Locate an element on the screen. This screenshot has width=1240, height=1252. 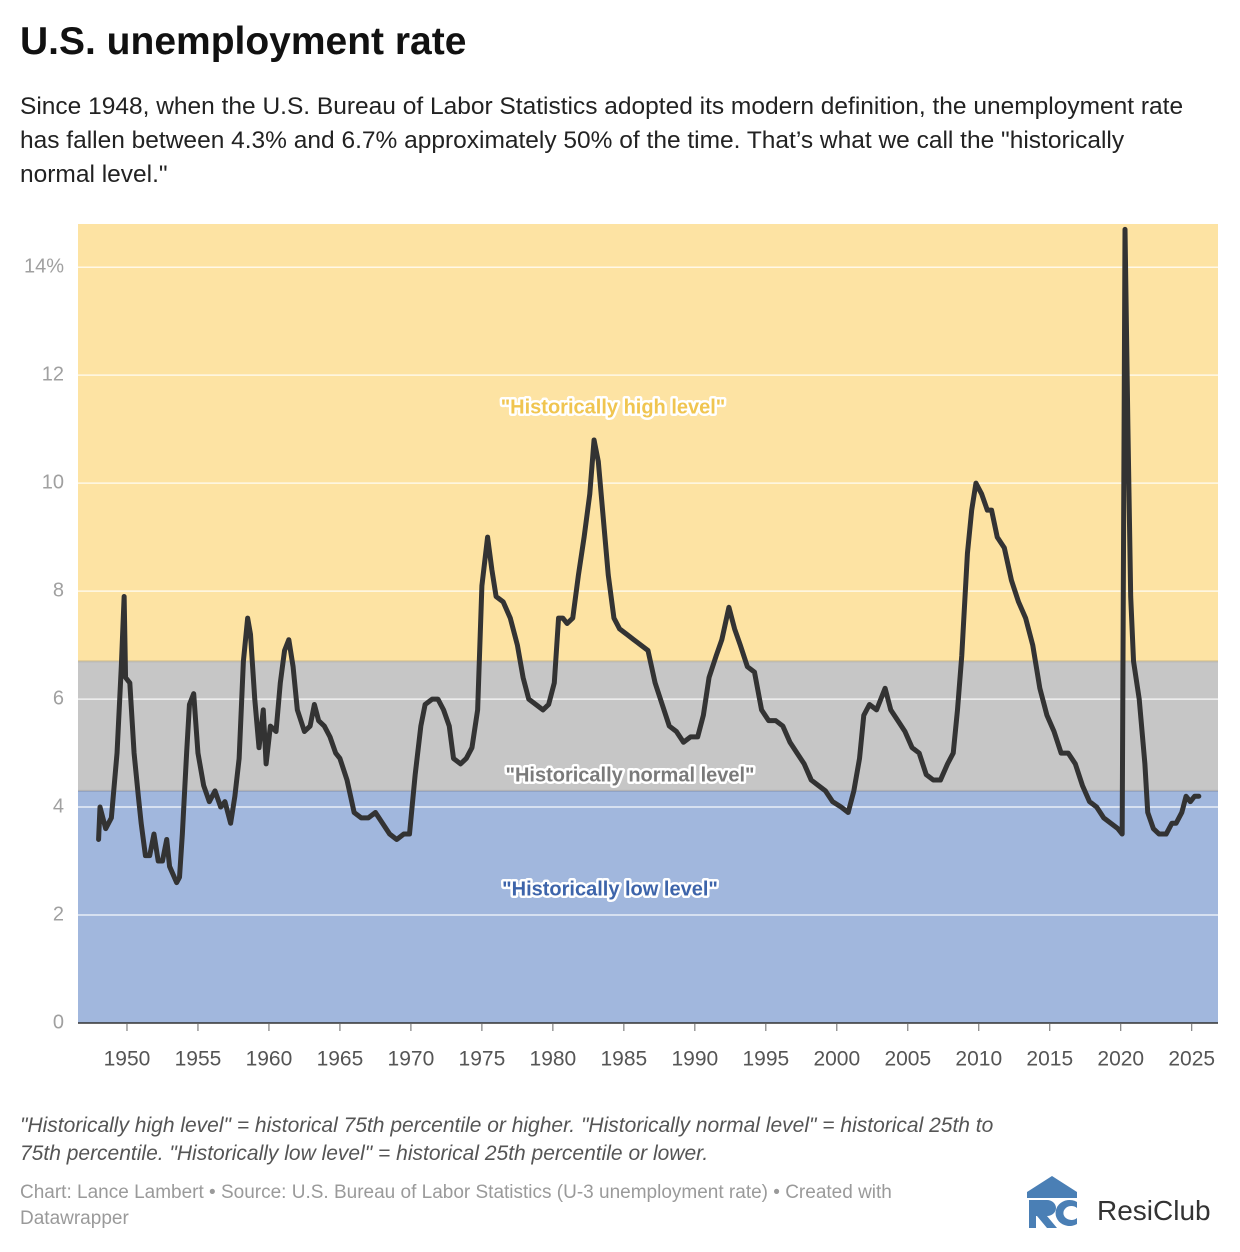
x-tick-label: 2015 is located at coordinates (1049, 1059).